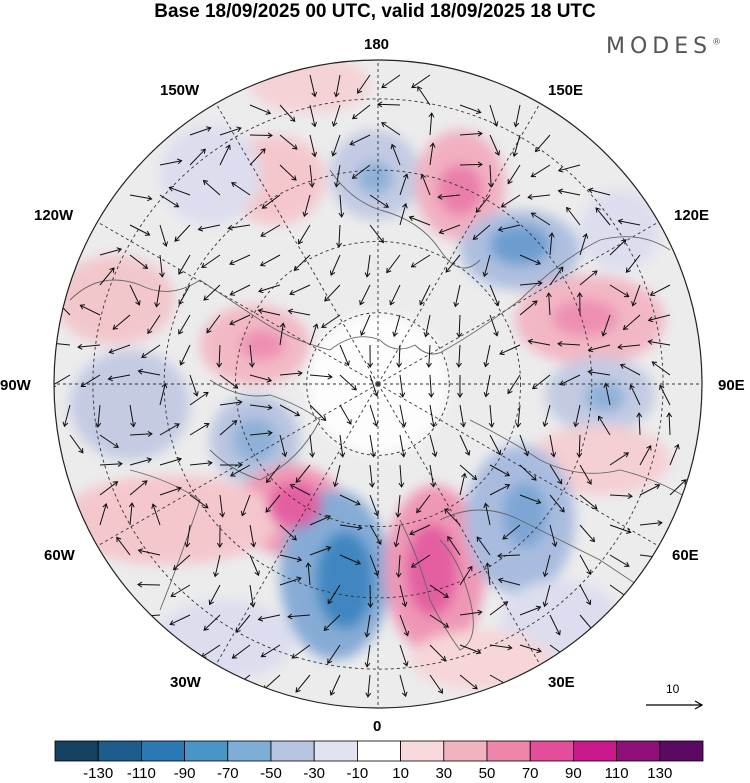  I want to click on colorbar-tick-label: 30, so click(444, 773).